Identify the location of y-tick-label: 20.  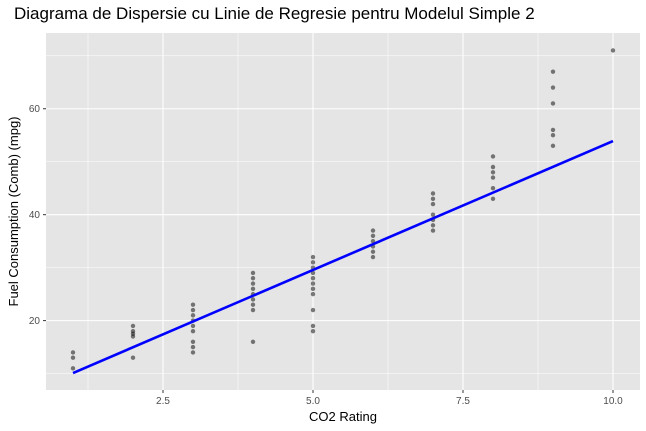
(35, 321).